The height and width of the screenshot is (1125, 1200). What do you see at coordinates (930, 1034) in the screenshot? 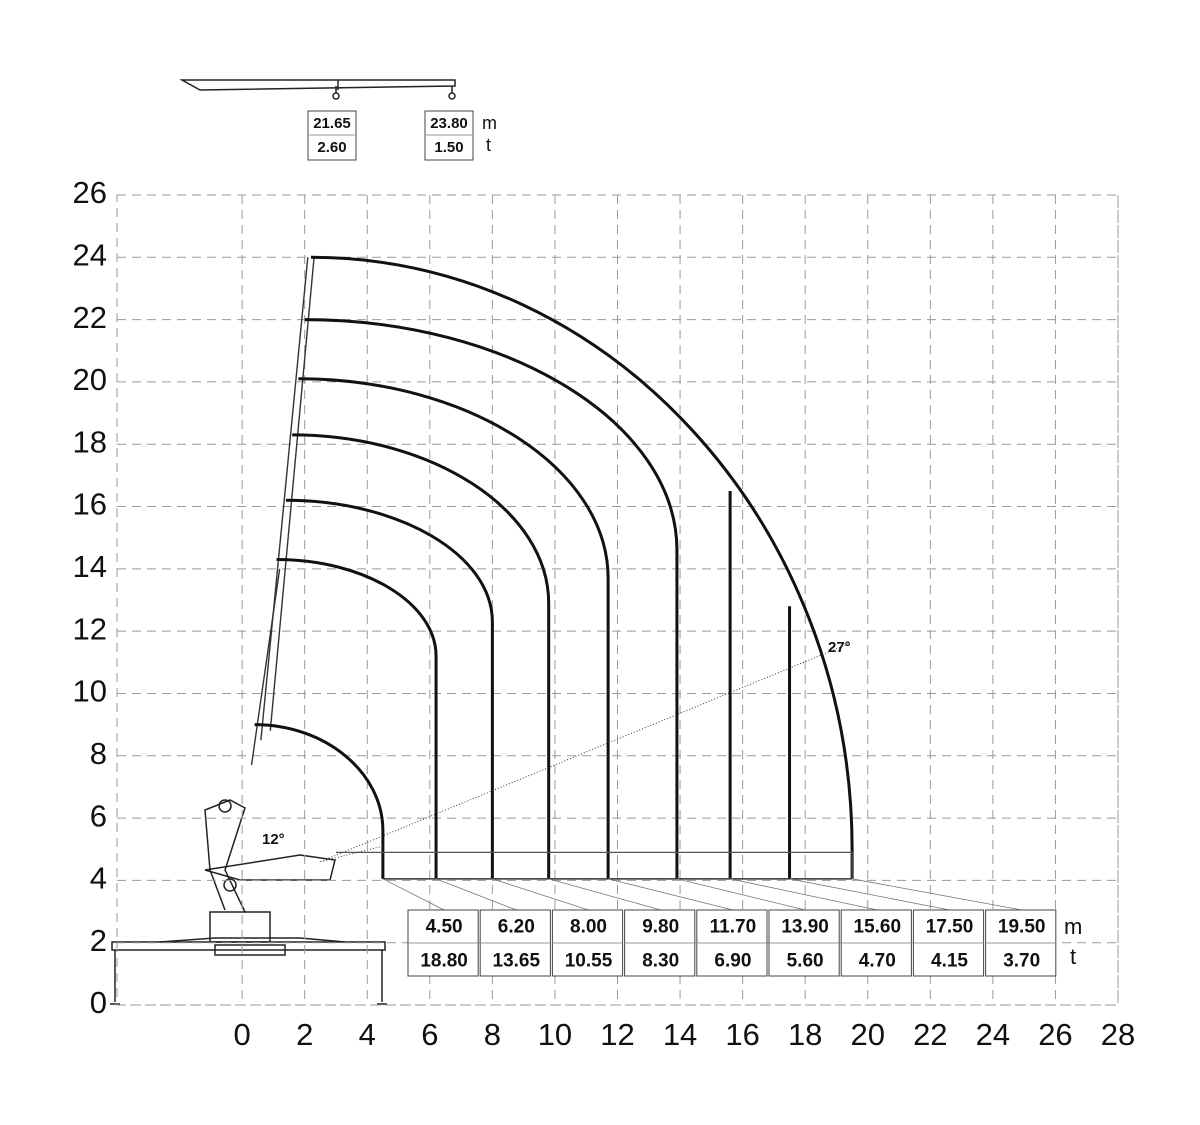
I see `x-tick-label: 22` at bounding box center [930, 1034].